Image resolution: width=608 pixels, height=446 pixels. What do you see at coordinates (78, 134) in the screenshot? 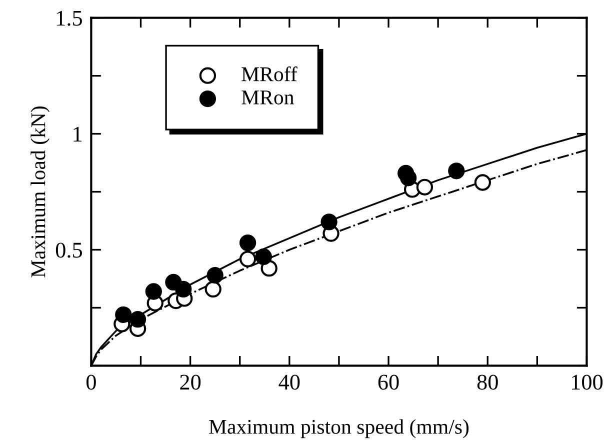
I see `y-tick-label: 1` at bounding box center [78, 134].